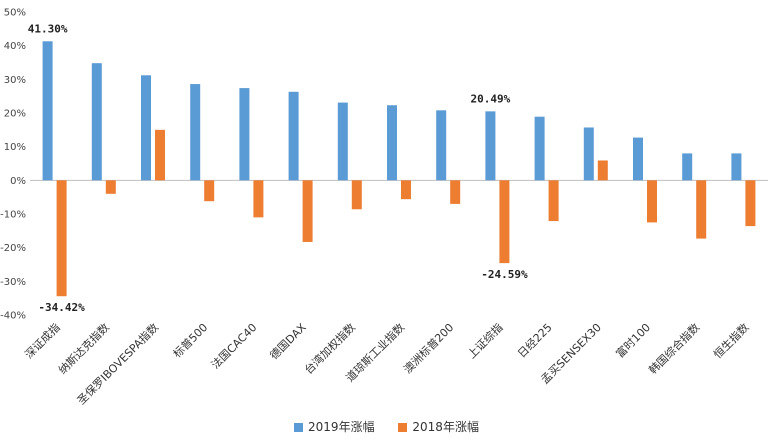 The image size is (773, 442). I want to click on legend-label-2019: 2019年涨幅, so click(341, 427).